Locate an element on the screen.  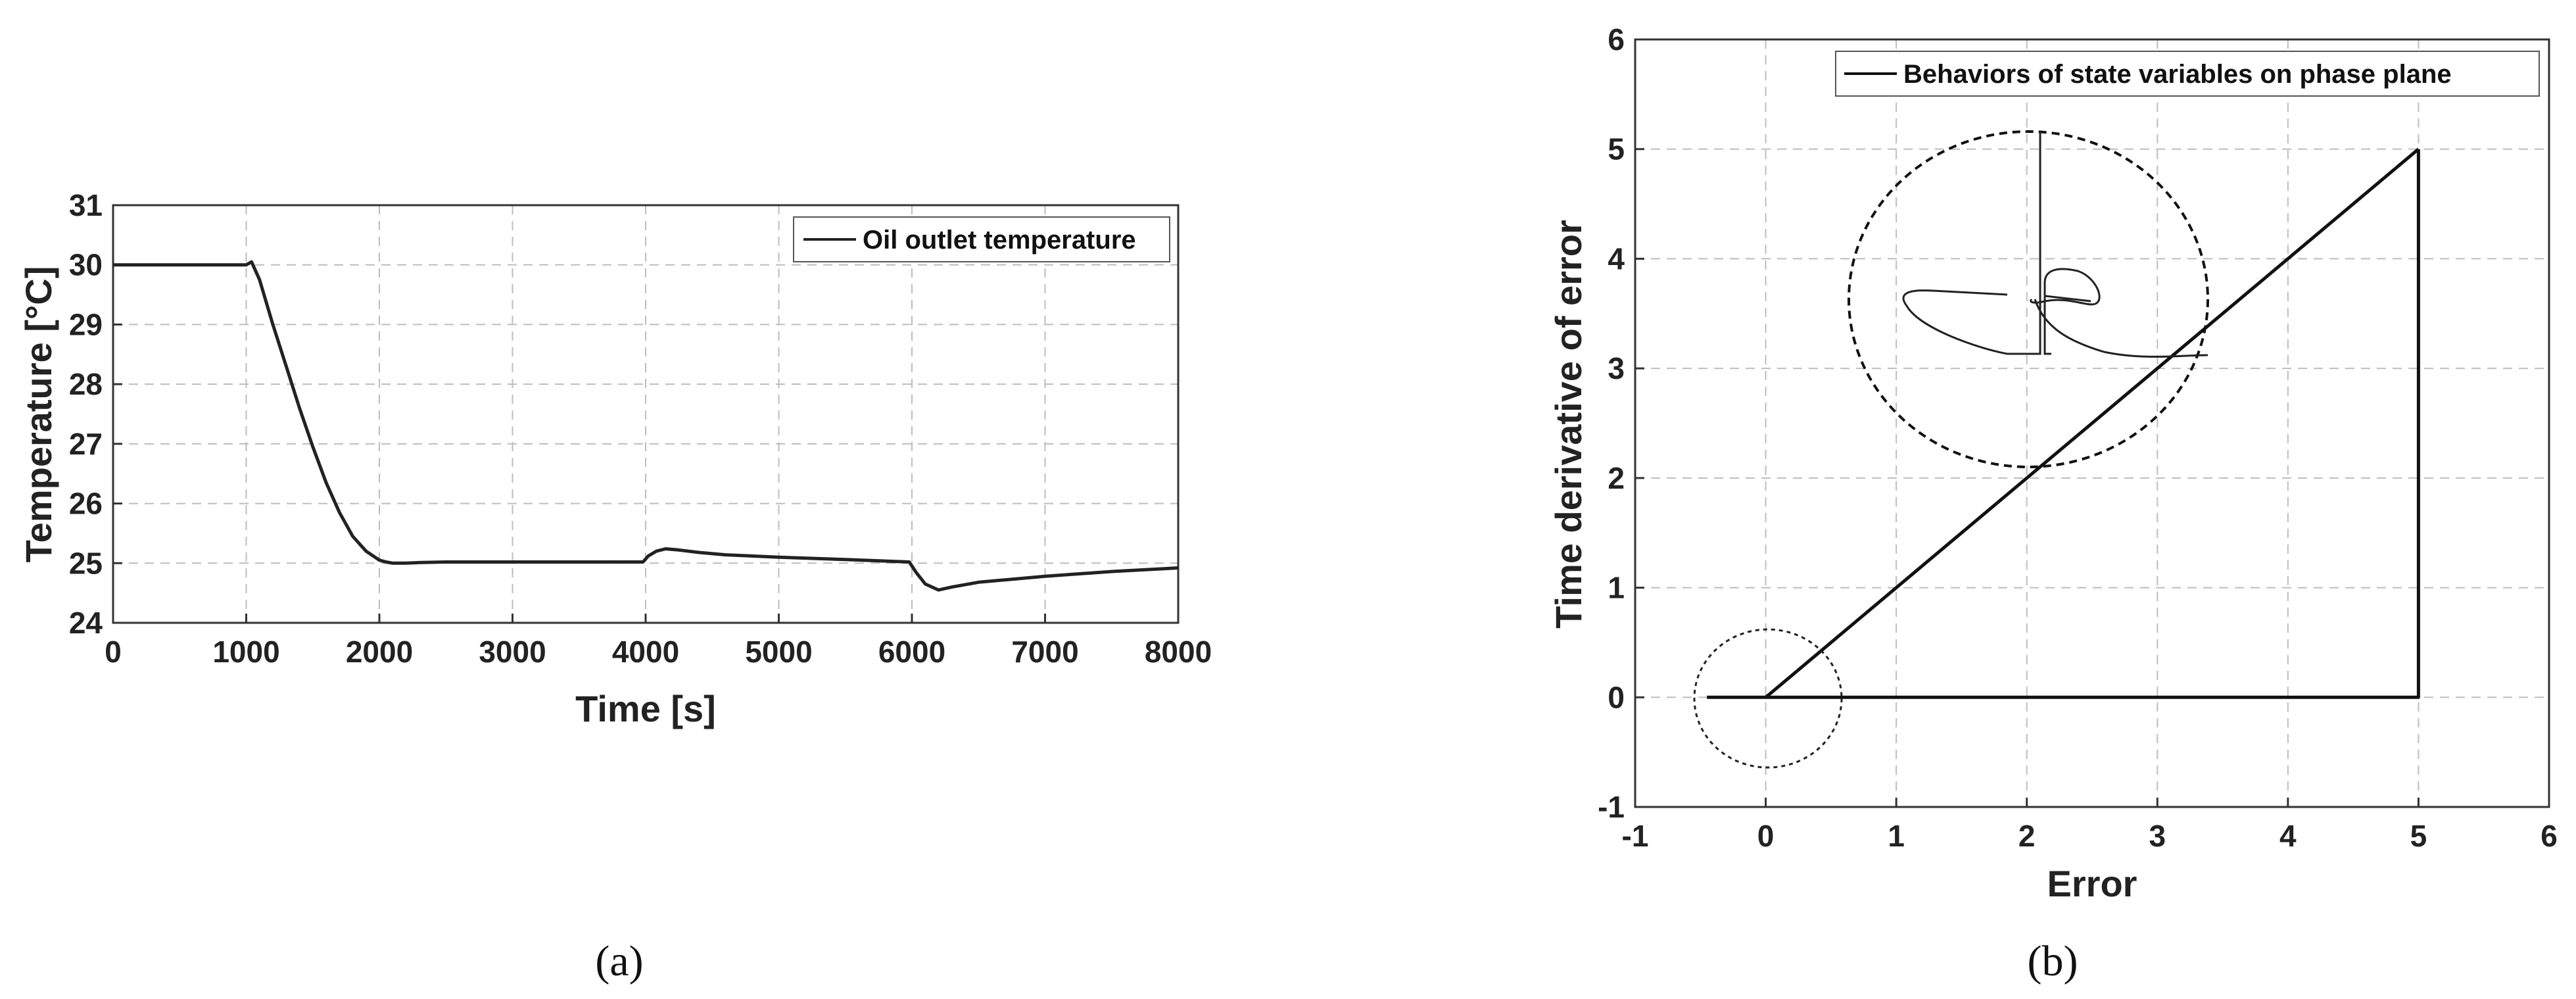
zoom-trajectory is located at coordinates (2055, 245).